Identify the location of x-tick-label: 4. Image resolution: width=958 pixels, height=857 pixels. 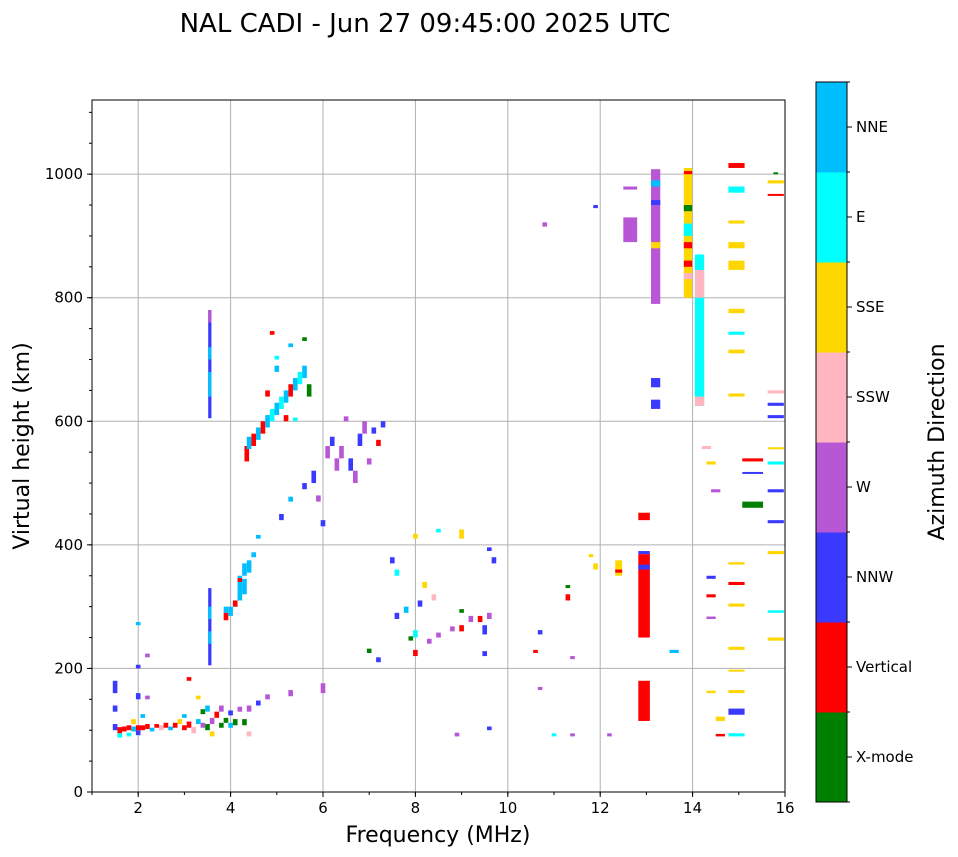
(231, 808).